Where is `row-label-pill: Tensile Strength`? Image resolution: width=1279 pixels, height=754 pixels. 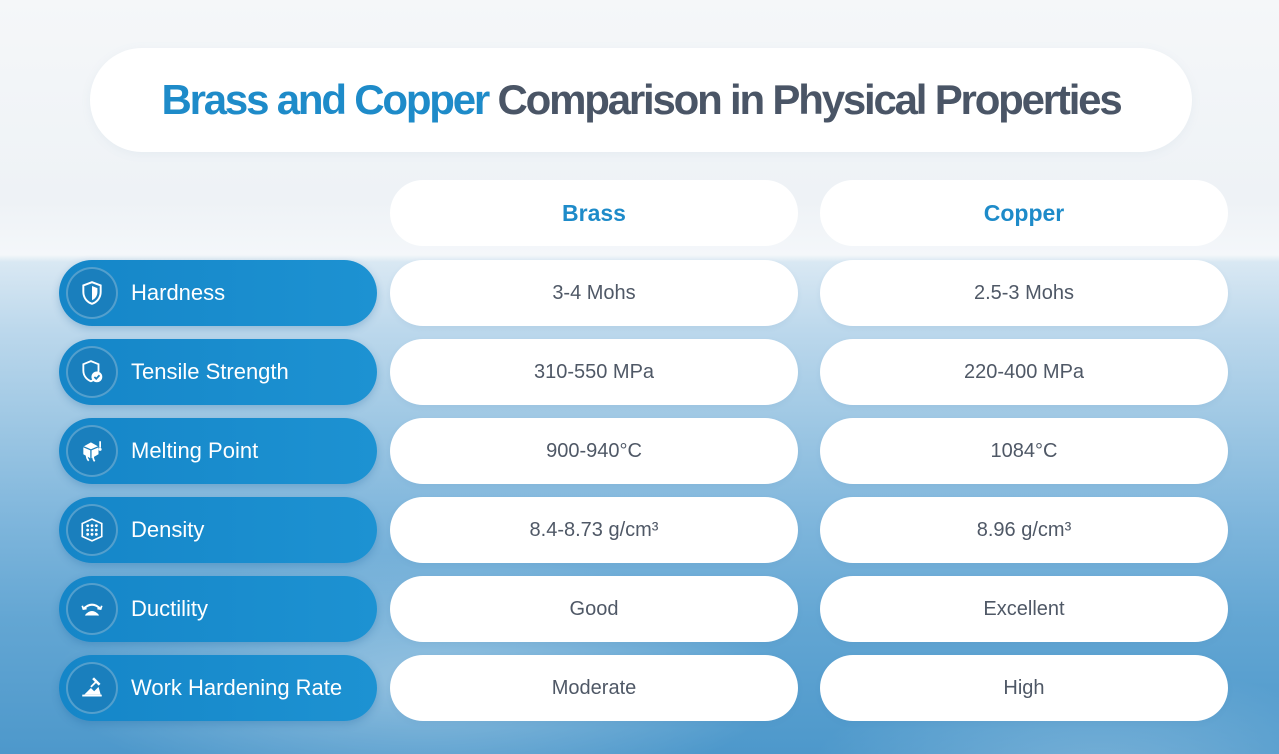 row-label-pill: Tensile Strength is located at coordinates (218, 372).